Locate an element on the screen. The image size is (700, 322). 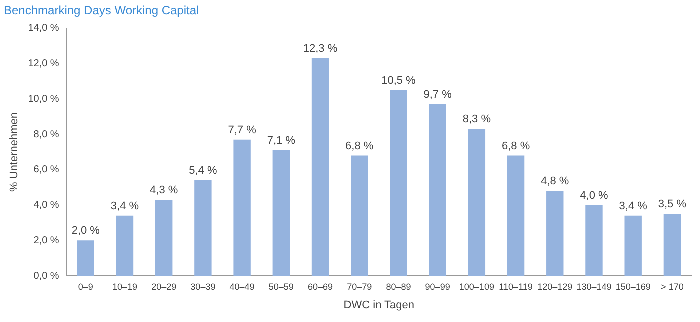
y-tick-label: 0,0 % is located at coordinates (47, 276).